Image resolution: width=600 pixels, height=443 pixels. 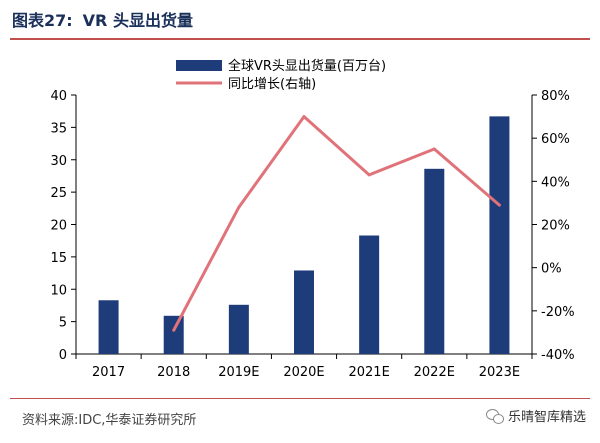 What do you see at coordinates (494, 416) in the screenshot?
I see `wechat-icon` at bounding box center [494, 416].